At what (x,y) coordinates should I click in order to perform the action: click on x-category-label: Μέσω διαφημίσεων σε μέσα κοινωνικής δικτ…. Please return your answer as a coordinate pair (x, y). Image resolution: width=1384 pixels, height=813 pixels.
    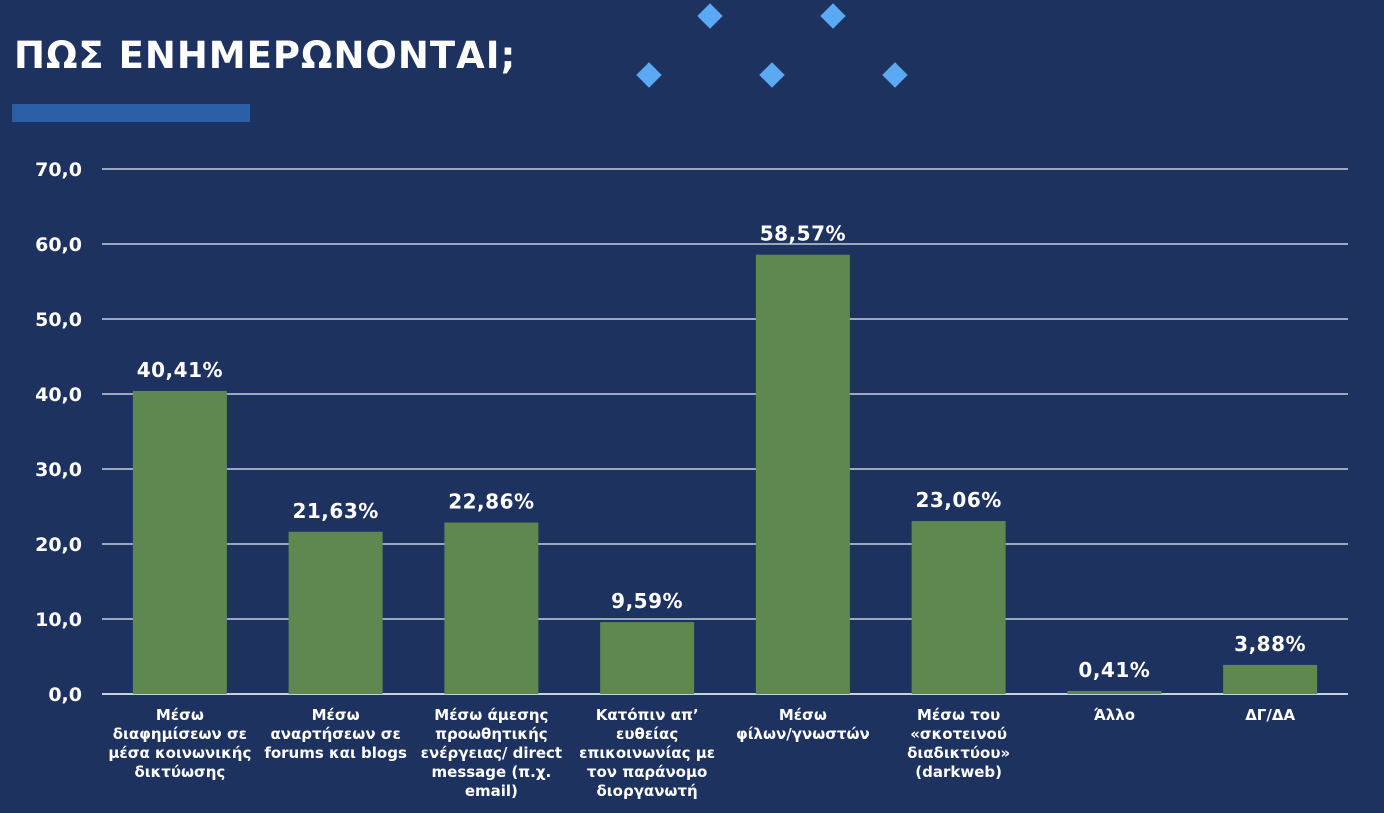
    Looking at the image, I should click on (180, 743).